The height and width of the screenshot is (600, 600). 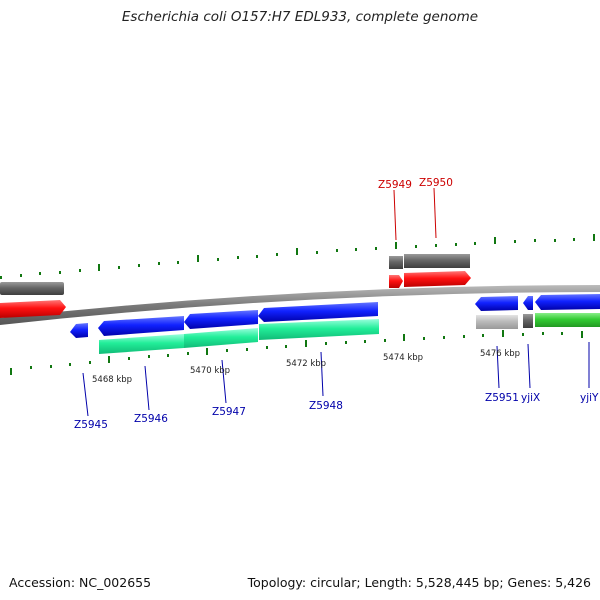 I want to click on cds-arrow-yjiy, so click(x=567, y=302).